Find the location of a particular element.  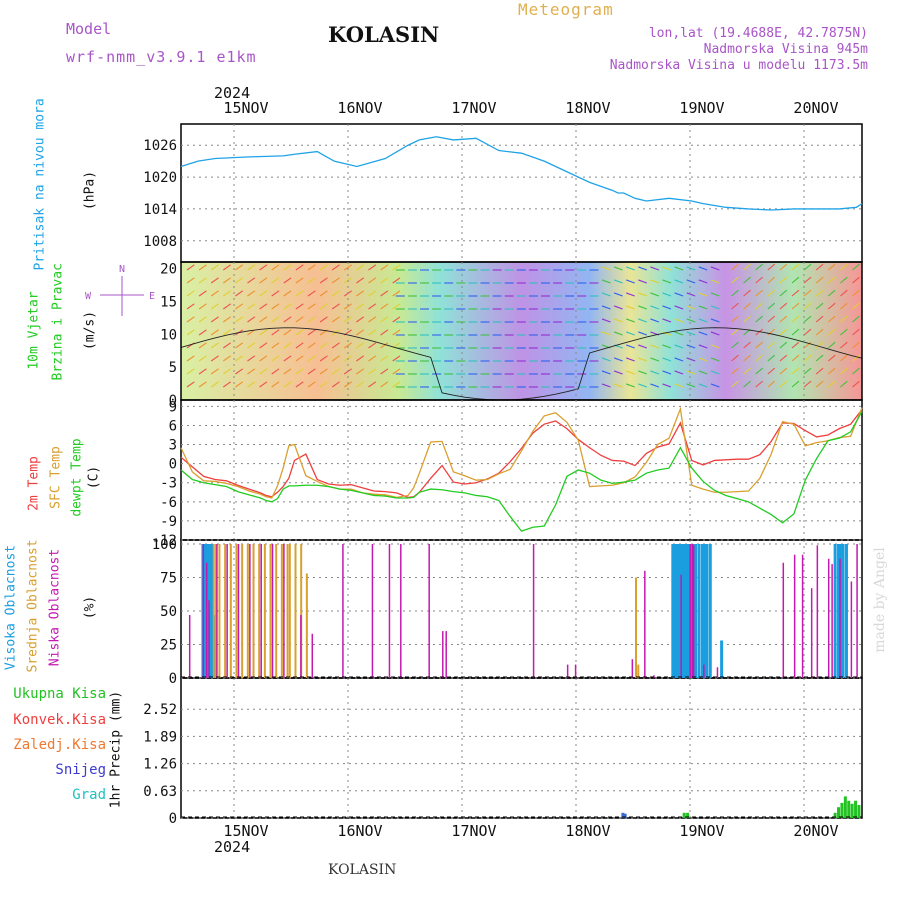

date-label-bottom: 16NOV is located at coordinates (359, 831).